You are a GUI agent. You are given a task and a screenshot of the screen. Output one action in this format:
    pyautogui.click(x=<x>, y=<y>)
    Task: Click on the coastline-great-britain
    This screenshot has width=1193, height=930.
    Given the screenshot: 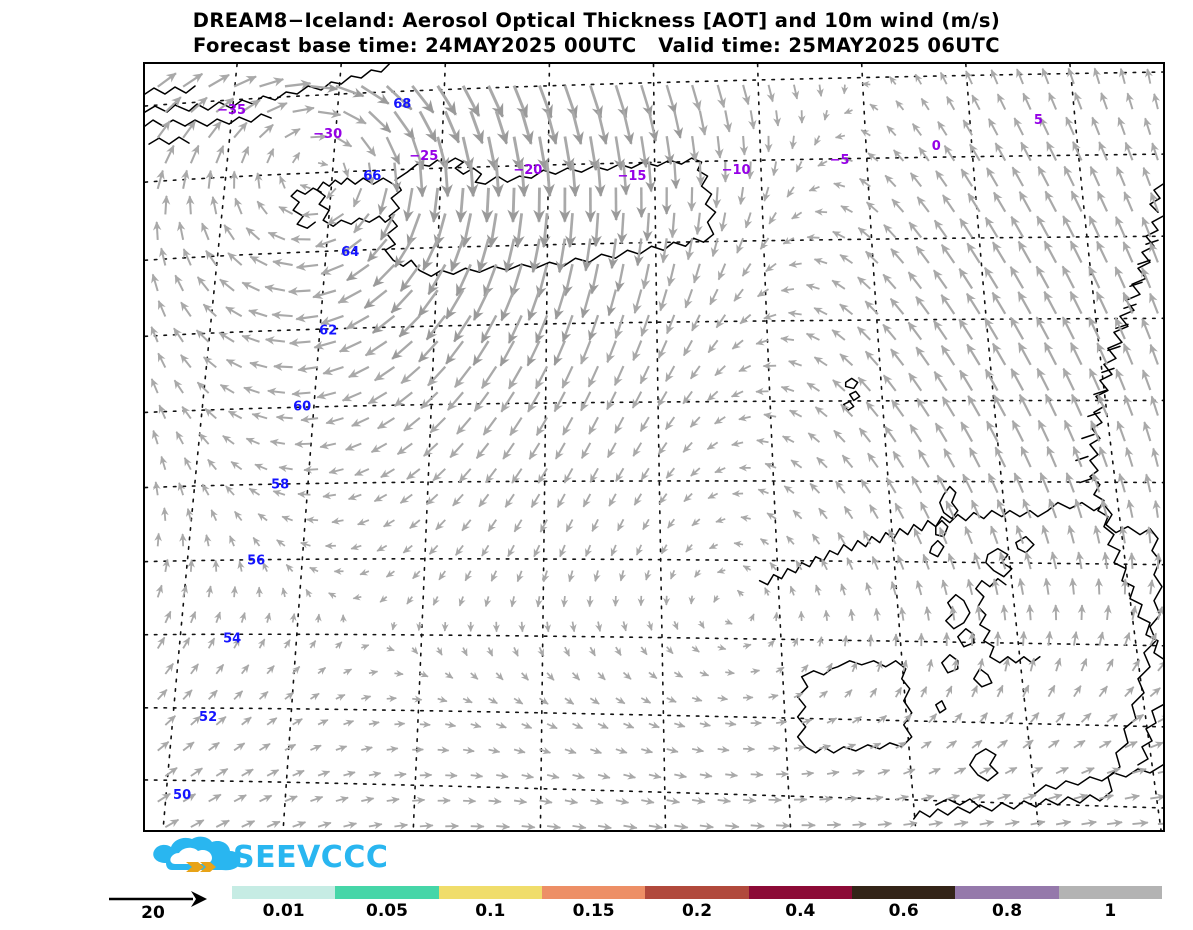 What is the action you would take?
    pyautogui.click(x=1038, y=660)
    